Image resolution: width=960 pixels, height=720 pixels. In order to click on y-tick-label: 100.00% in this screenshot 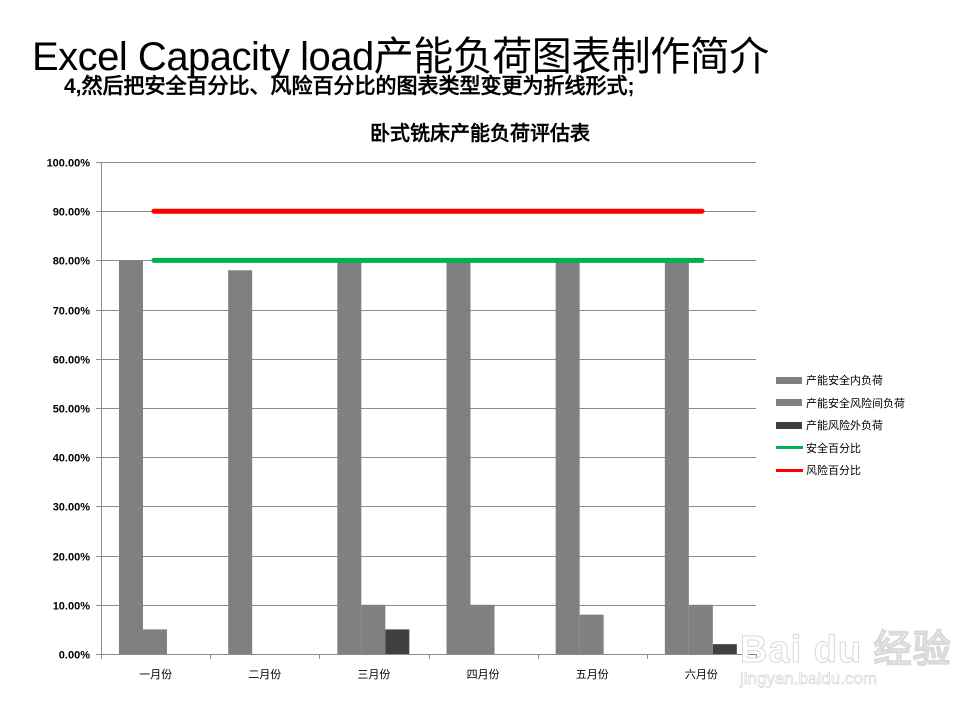, I will do `click(69, 164)`.